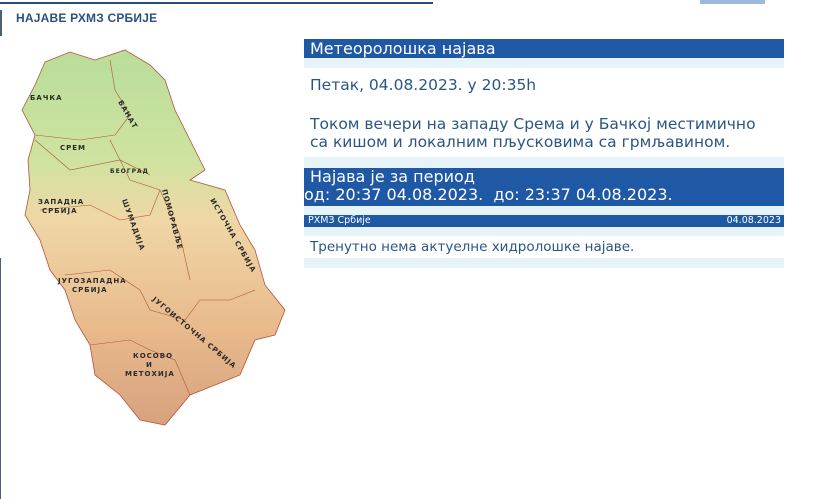 Image resolution: width=813 pixels, height=499 pixels. Describe the element at coordinates (216, 3) in the screenshot. I see `top-divider` at that location.